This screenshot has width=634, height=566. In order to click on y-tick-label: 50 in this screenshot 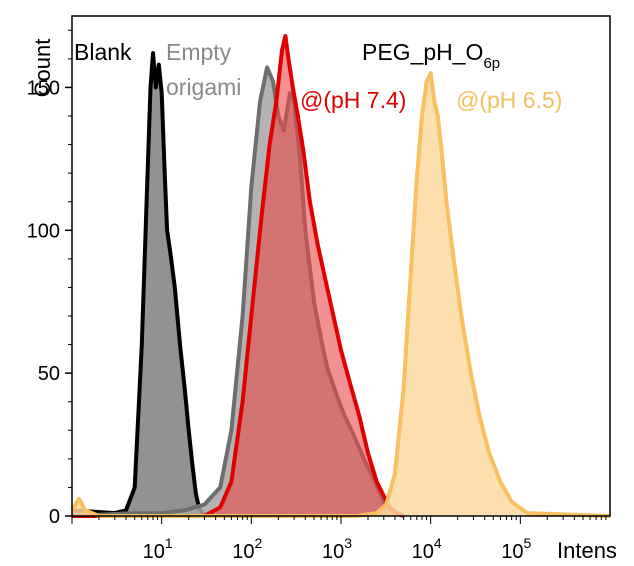, I will do `click(49, 374)`.